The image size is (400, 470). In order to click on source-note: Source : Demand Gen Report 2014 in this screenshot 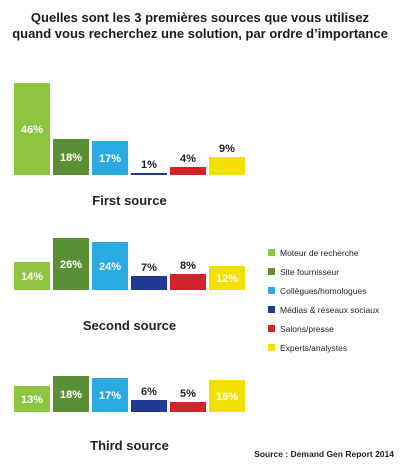, I will do `click(324, 454)`.